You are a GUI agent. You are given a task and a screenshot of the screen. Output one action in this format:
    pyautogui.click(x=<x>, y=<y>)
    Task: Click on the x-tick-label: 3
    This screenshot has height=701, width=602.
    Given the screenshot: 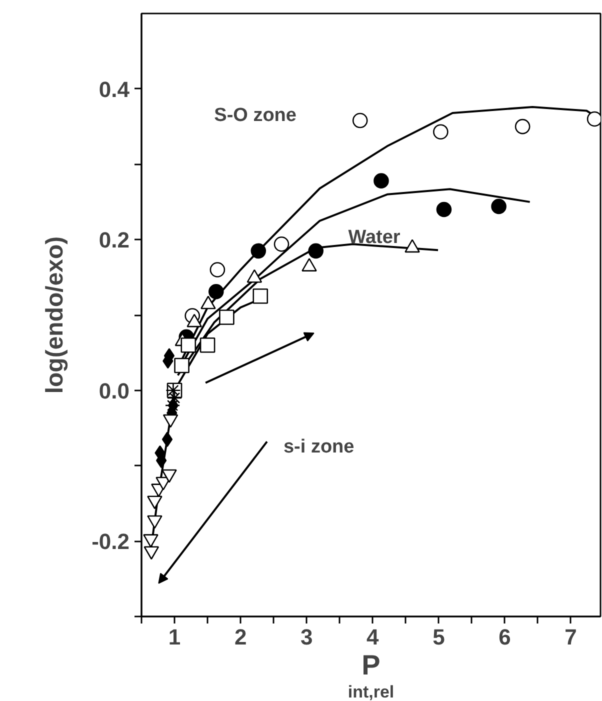 What is the action you would take?
    pyautogui.click(x=306, y=637)
    